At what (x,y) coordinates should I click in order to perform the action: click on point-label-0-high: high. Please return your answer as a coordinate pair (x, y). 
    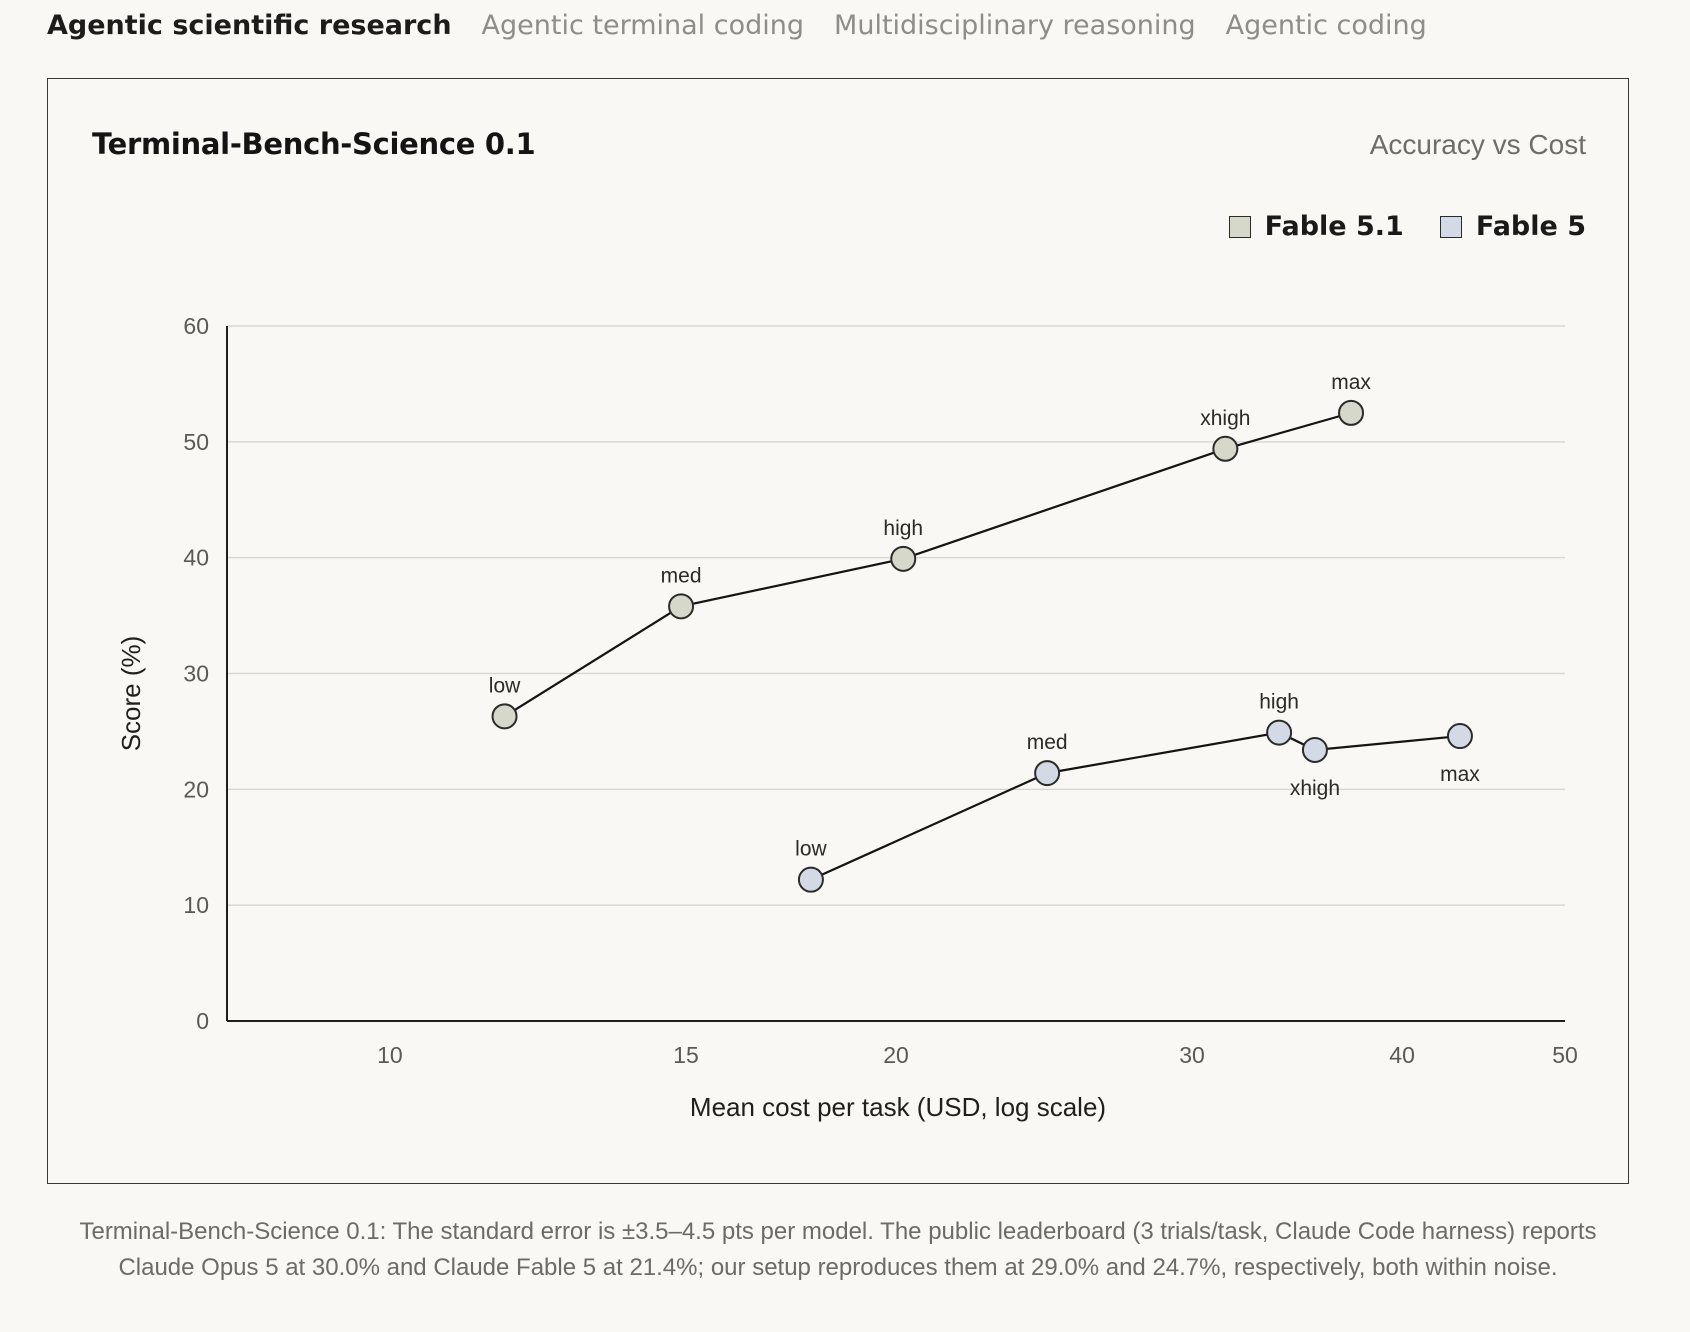
    Looking at the image, I should click on (903, 528).